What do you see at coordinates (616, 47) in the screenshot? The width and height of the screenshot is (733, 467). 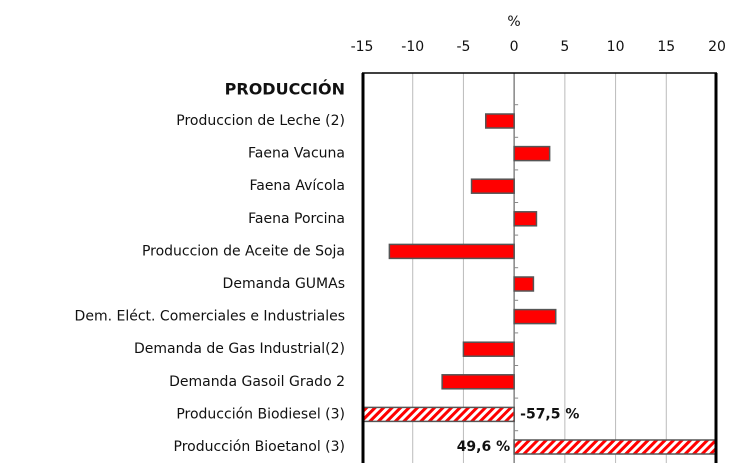 I see `x-tick-label: 10` at bounding box center [616, 47].